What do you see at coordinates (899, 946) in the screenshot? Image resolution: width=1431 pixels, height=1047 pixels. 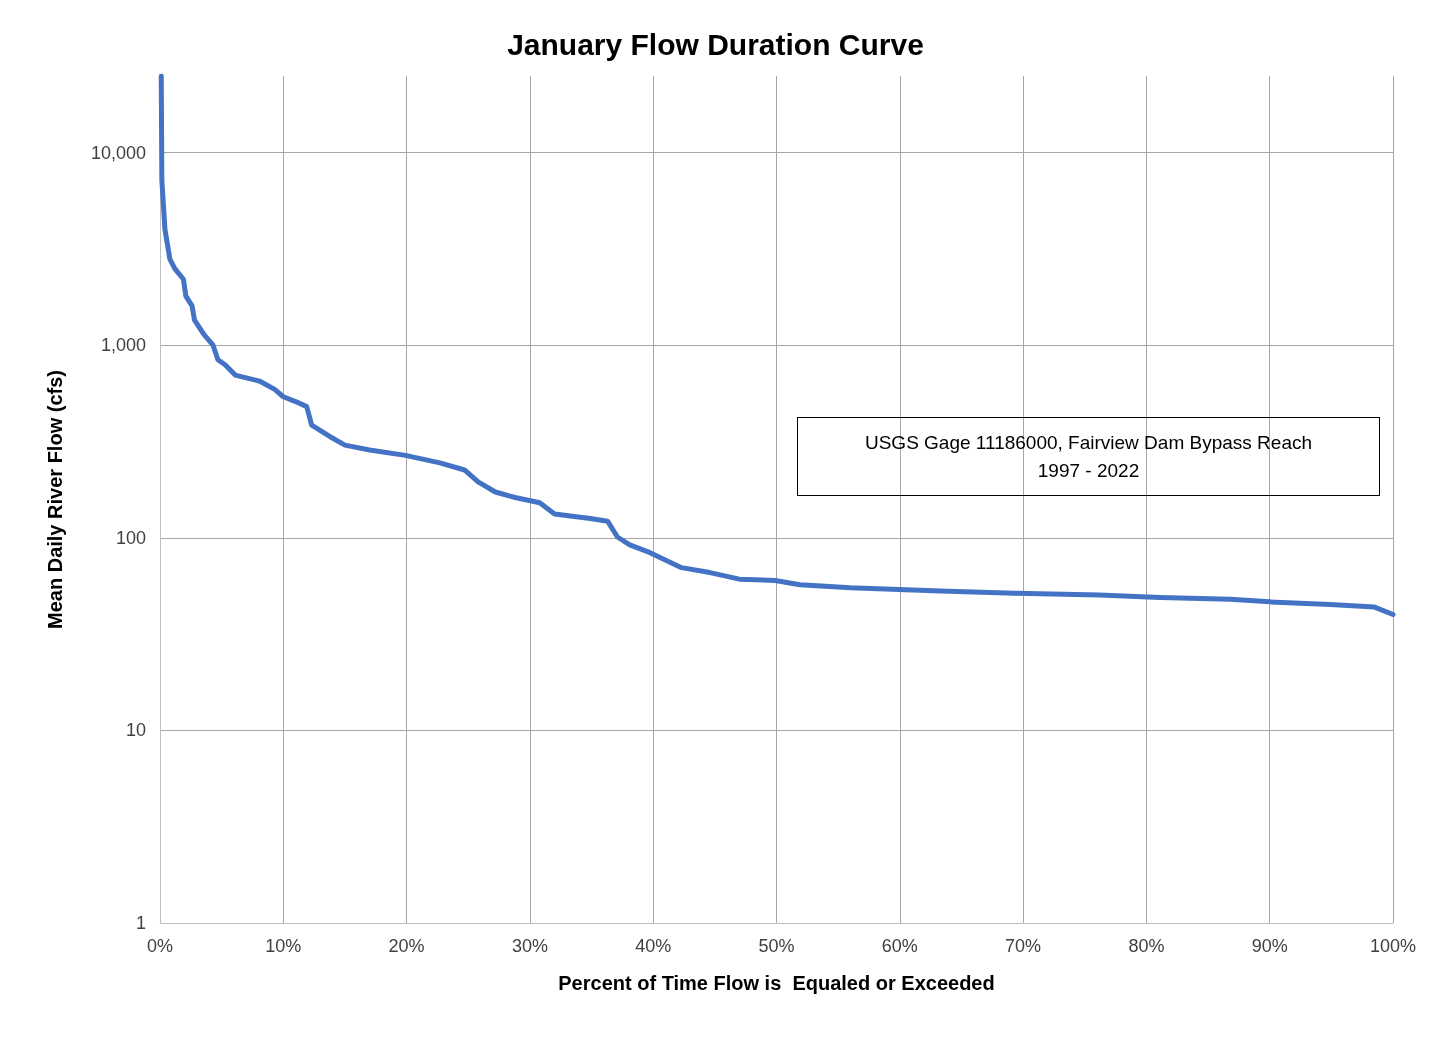 I see `x-tick-label: 60%` at bounding box center [899, 946].